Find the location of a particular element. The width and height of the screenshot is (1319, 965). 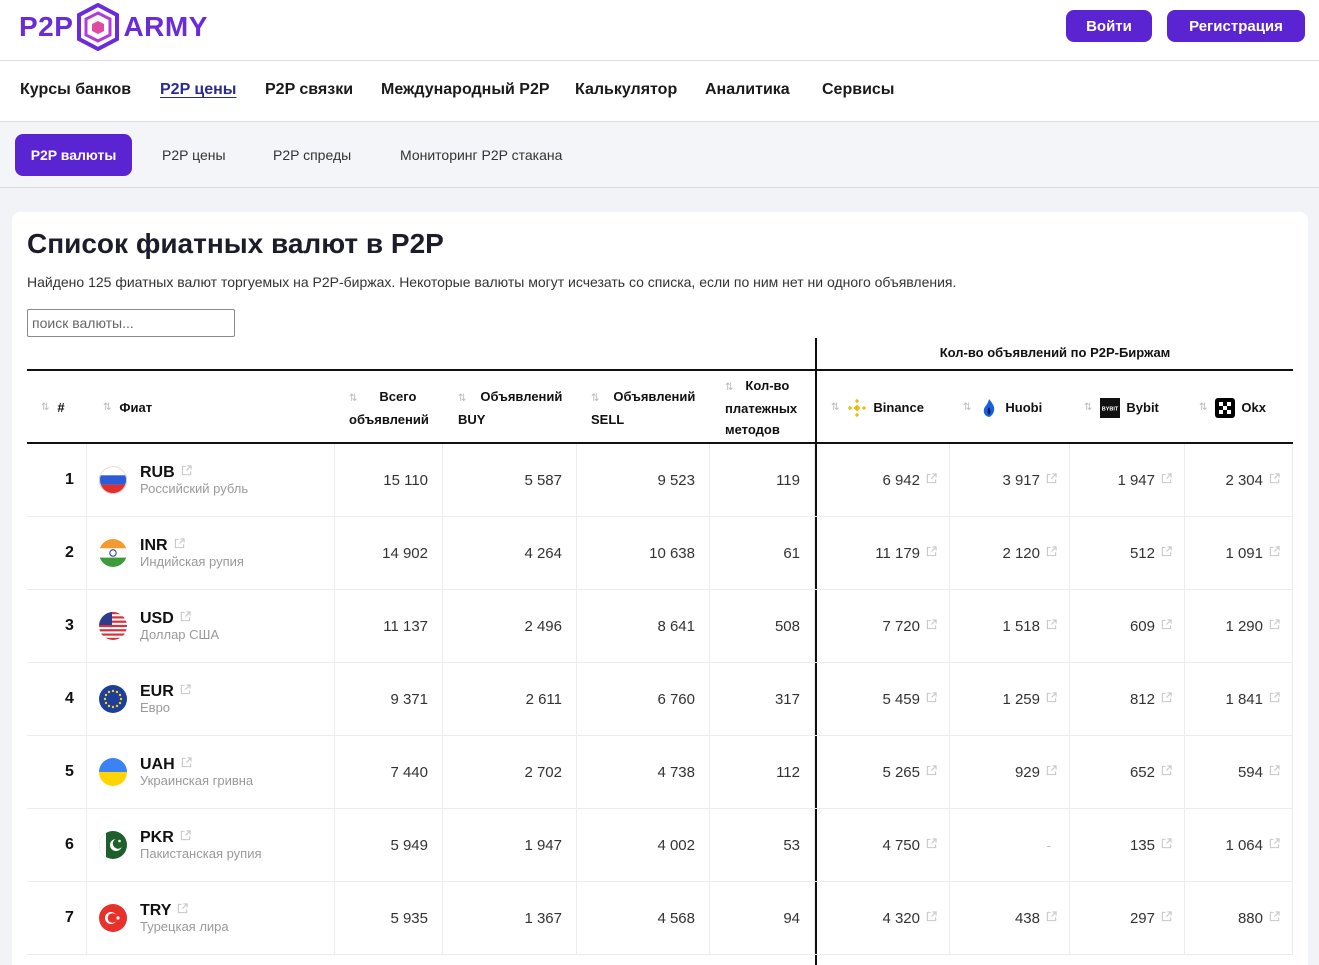

tab-p2p-currencies: P2P валюты is located at coordinates (73, 155).